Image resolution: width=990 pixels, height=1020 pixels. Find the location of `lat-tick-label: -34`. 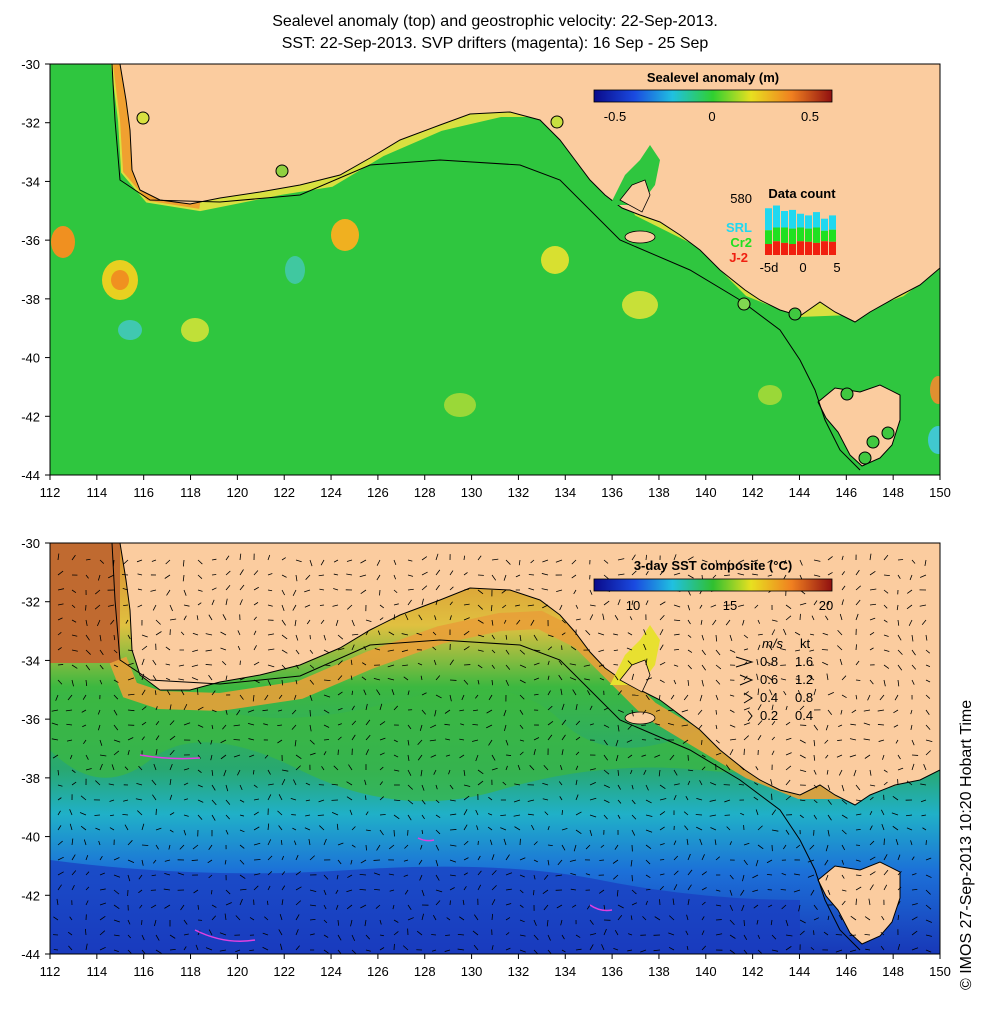

lat-tick-label: -34 is located at coordinates (30, 660).